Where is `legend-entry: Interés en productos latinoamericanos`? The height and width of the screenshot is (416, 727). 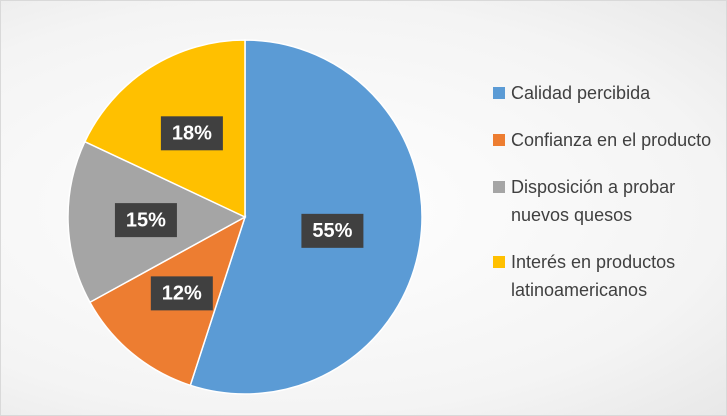
legend-entry: Interés en productos latinoamericanos is located at coordinates (607, 276).